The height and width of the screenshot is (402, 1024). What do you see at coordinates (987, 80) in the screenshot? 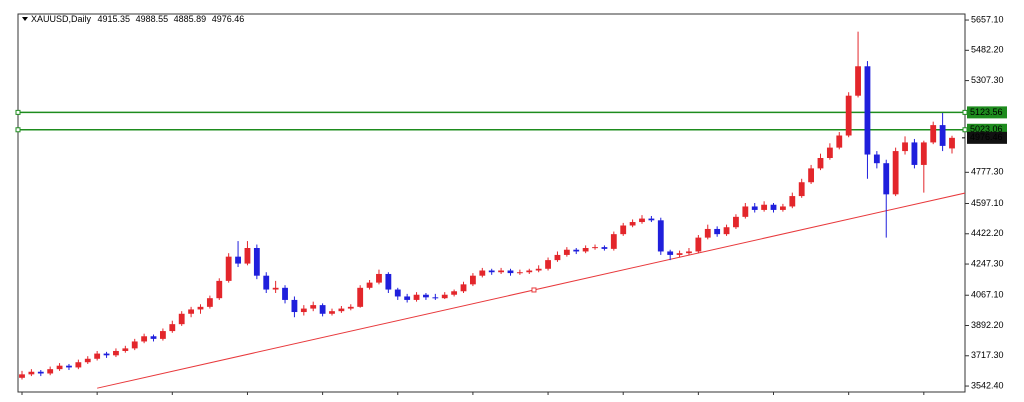
I see `y-tick-label: 5307.30` at bounding box center [987, 80].